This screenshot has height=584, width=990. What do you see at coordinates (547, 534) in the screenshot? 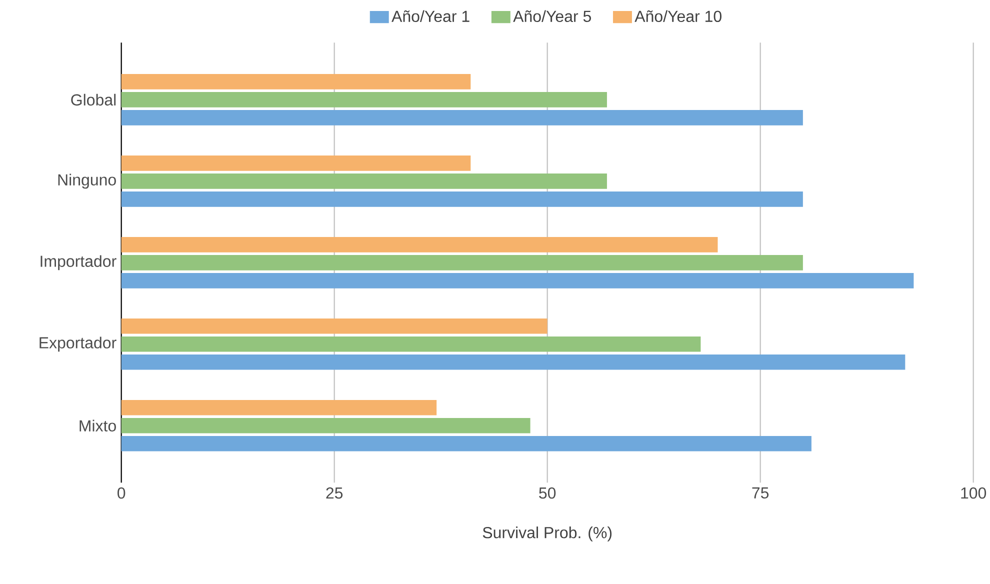
I see `x-axis-title: Survival Prob. (%)` at bounding box center [547, 534].